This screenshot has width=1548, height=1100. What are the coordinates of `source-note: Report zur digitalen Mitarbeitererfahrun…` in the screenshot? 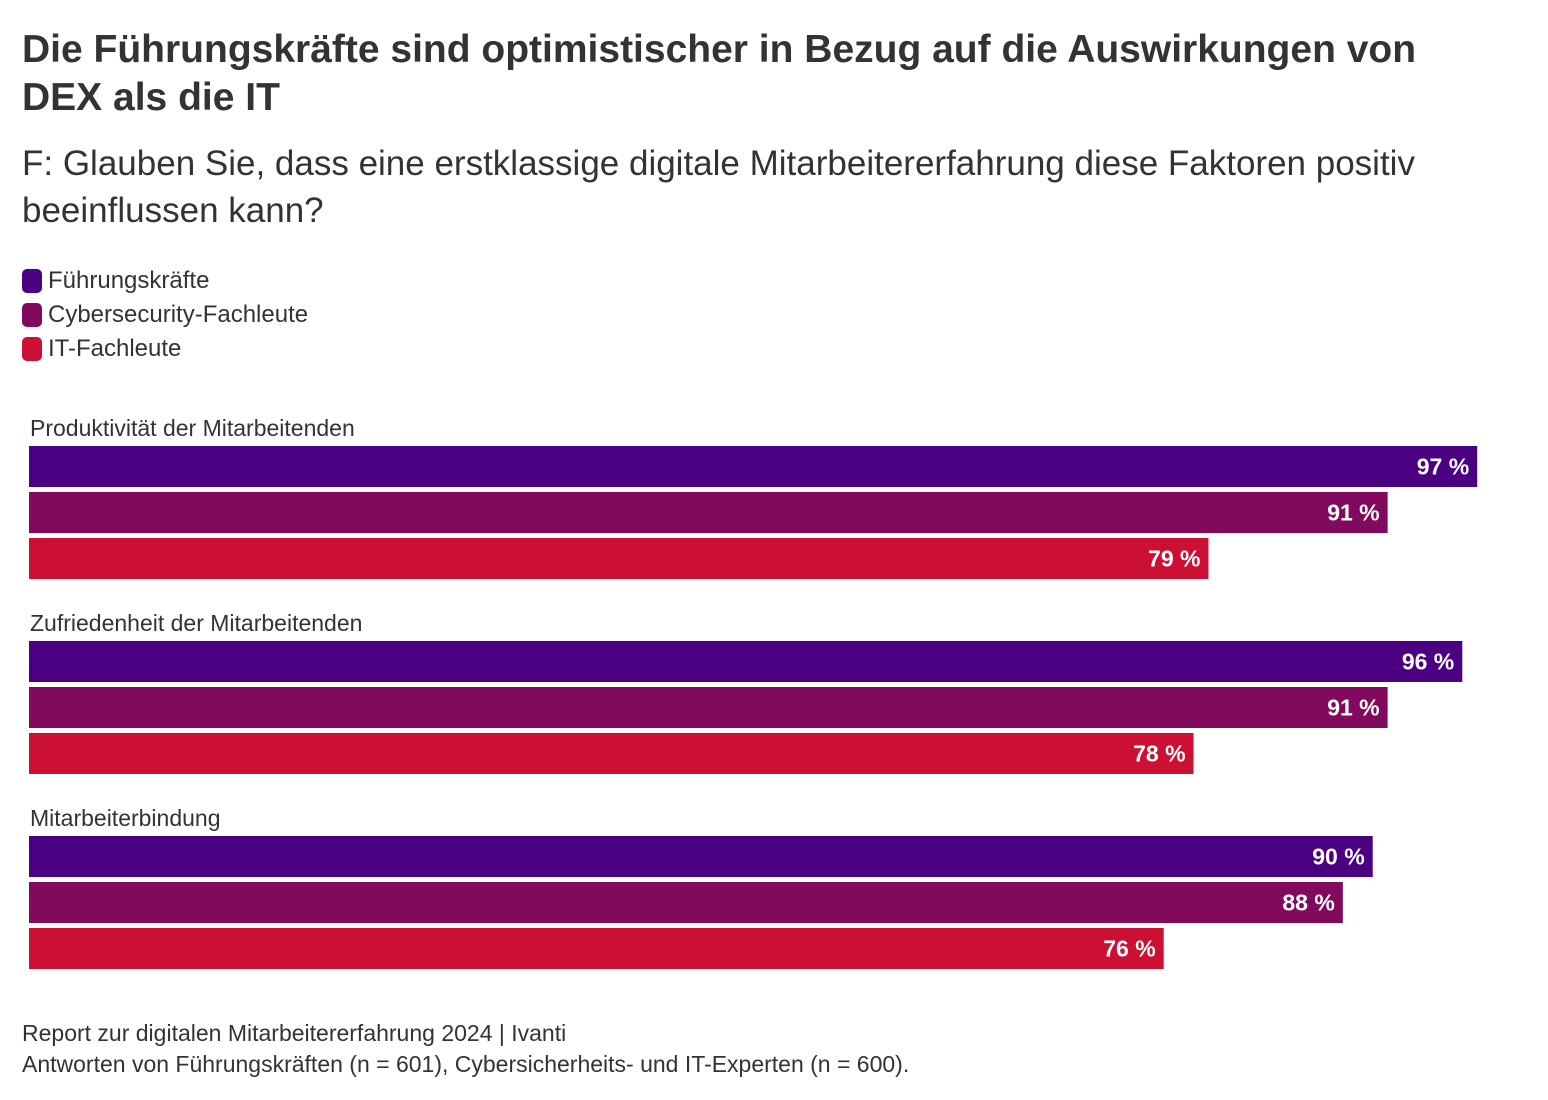 It's located at (294, 1033).